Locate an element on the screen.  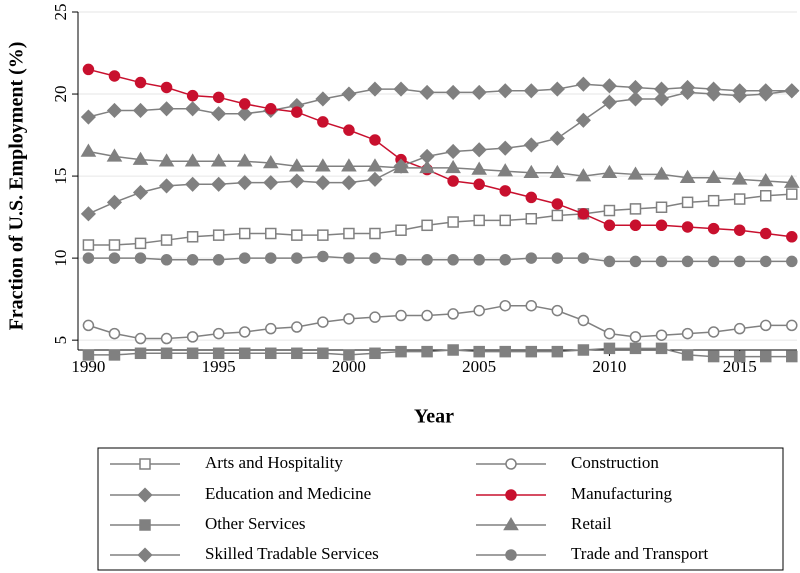
y-axis-label: Fraction of U.S. Employment (%) is located at coordinates (17, 186).